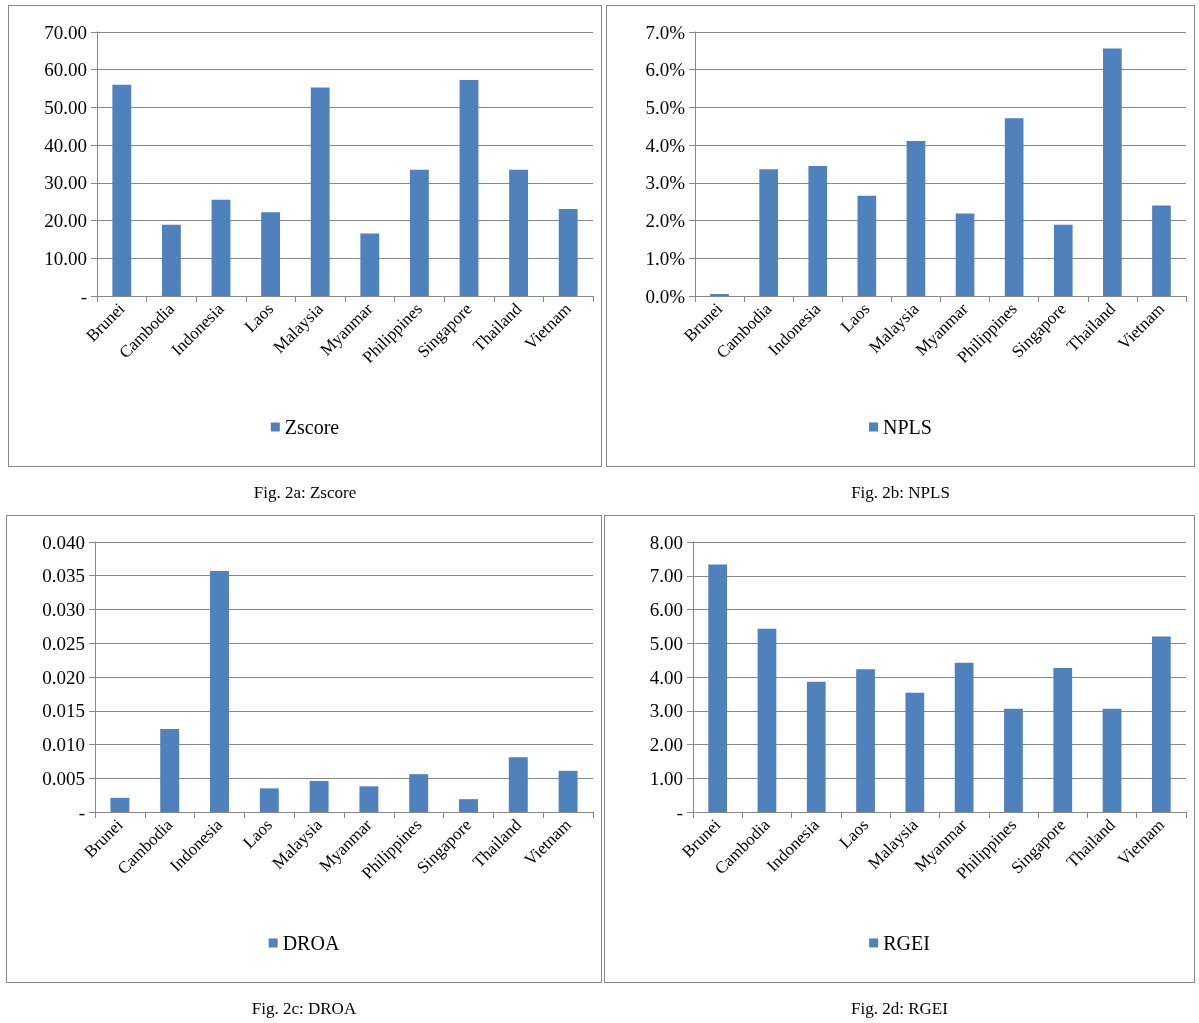 Image resolution: width=1199 pixels, height=1023 pixels. I want to click on y-tick-label: 60.00, so click(65, 70).